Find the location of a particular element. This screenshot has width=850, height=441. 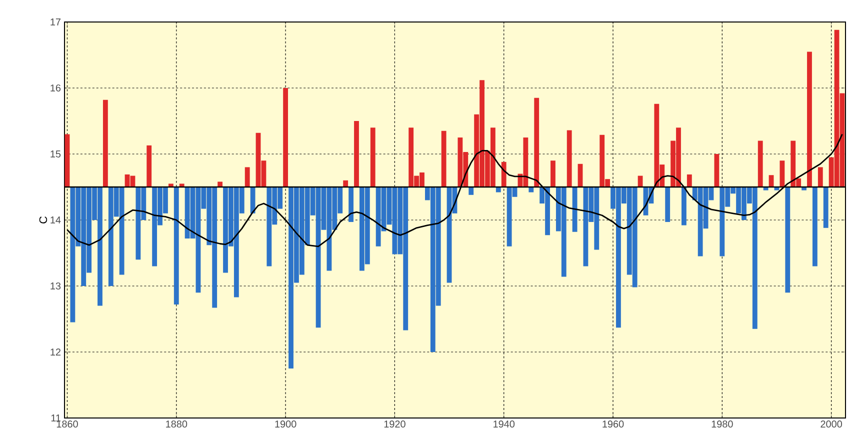

x-tick-label: 1940 is located at coordinates (504, 424).